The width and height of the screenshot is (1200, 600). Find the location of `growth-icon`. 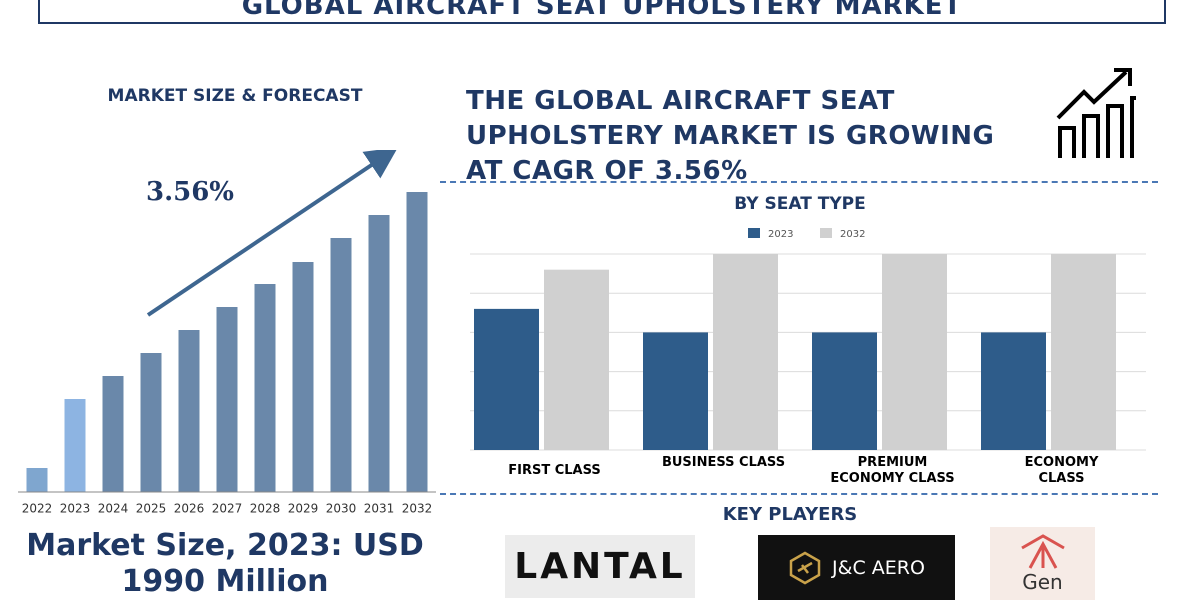

growth-icon is located at coordinates (1096, 113).